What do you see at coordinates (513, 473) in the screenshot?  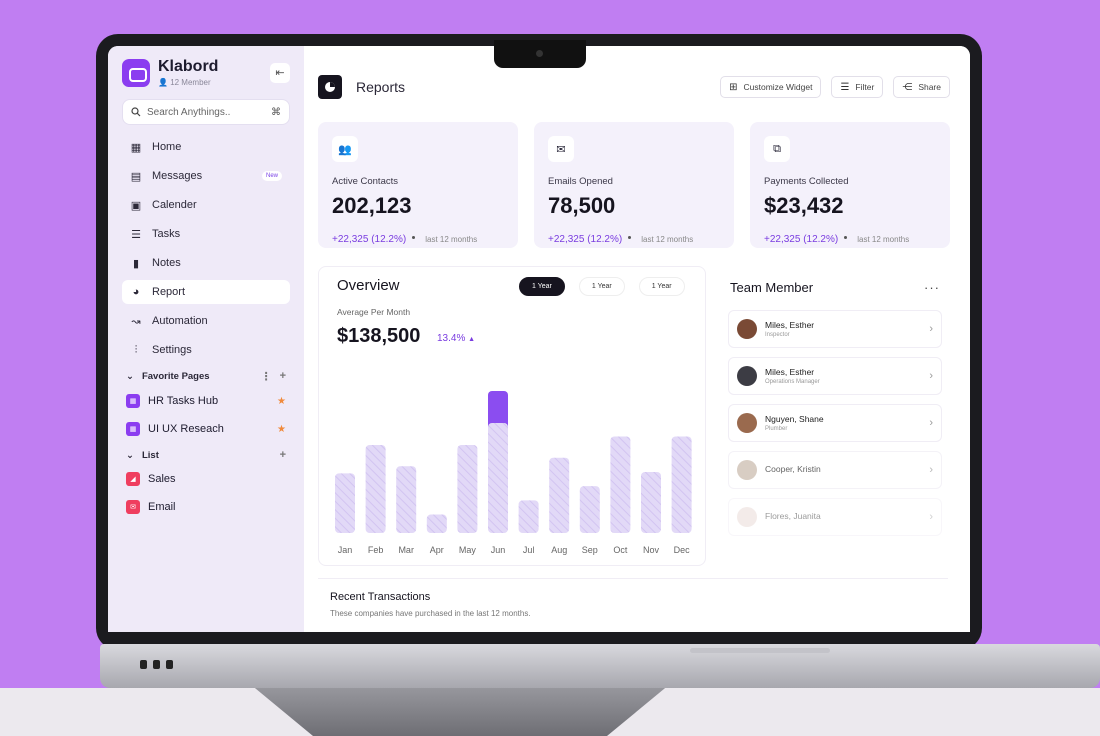 I see `overview-bar-chart: Jan Feb Mar Apr May Jun Jul Aug Sep Oct Nov Dec` at bounding box center [513, 473].